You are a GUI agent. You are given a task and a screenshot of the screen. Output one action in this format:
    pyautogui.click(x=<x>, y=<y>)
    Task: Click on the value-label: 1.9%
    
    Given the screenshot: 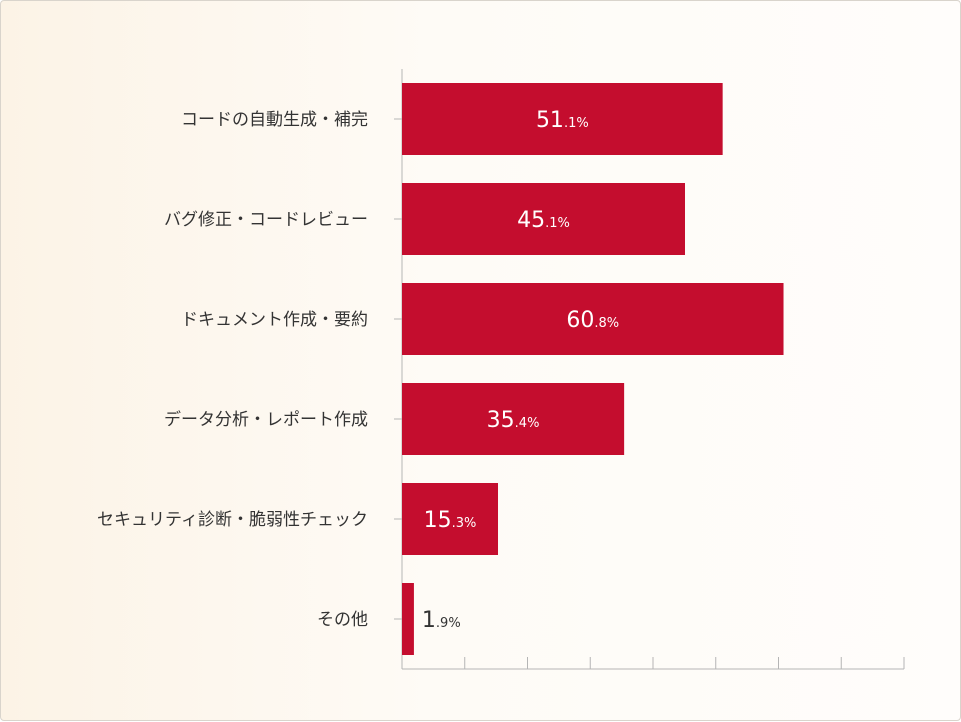 What is the action you would take?
    pyautogui.click(x=441, y=620)
    